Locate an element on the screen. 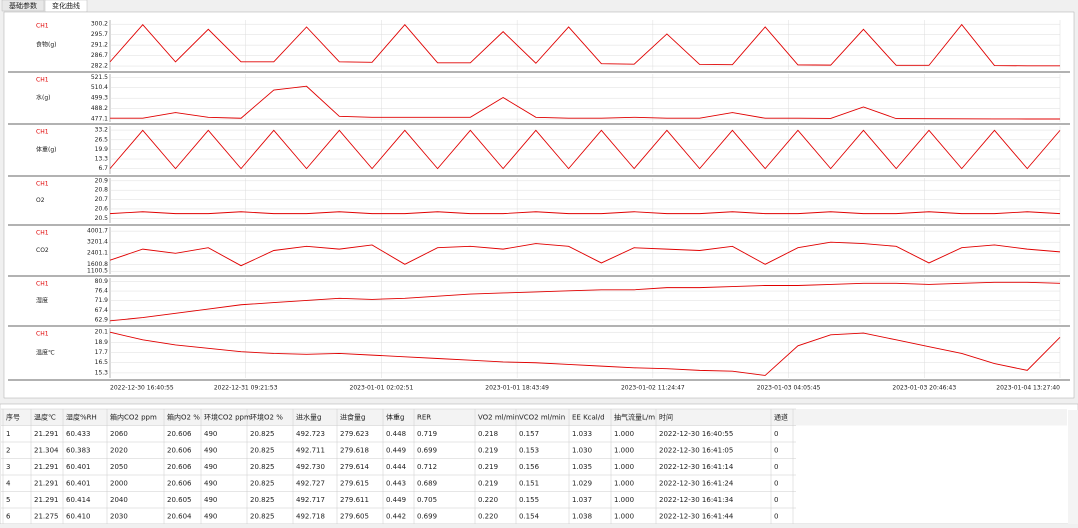 The height and width of the screenshot is (528, 1078). column-header: EE Kcal/d is located at coordinates (588, 417).